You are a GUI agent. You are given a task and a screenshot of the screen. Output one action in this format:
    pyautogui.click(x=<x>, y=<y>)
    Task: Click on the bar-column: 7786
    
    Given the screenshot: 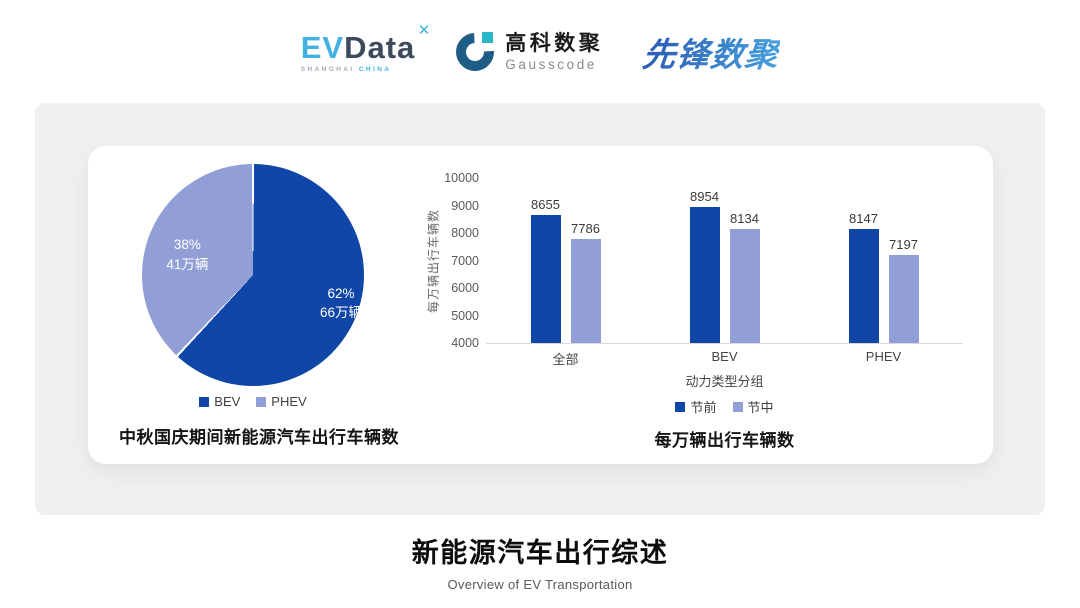 What is the action you would take?
    pyautogui.click(x=585, y=260)
    